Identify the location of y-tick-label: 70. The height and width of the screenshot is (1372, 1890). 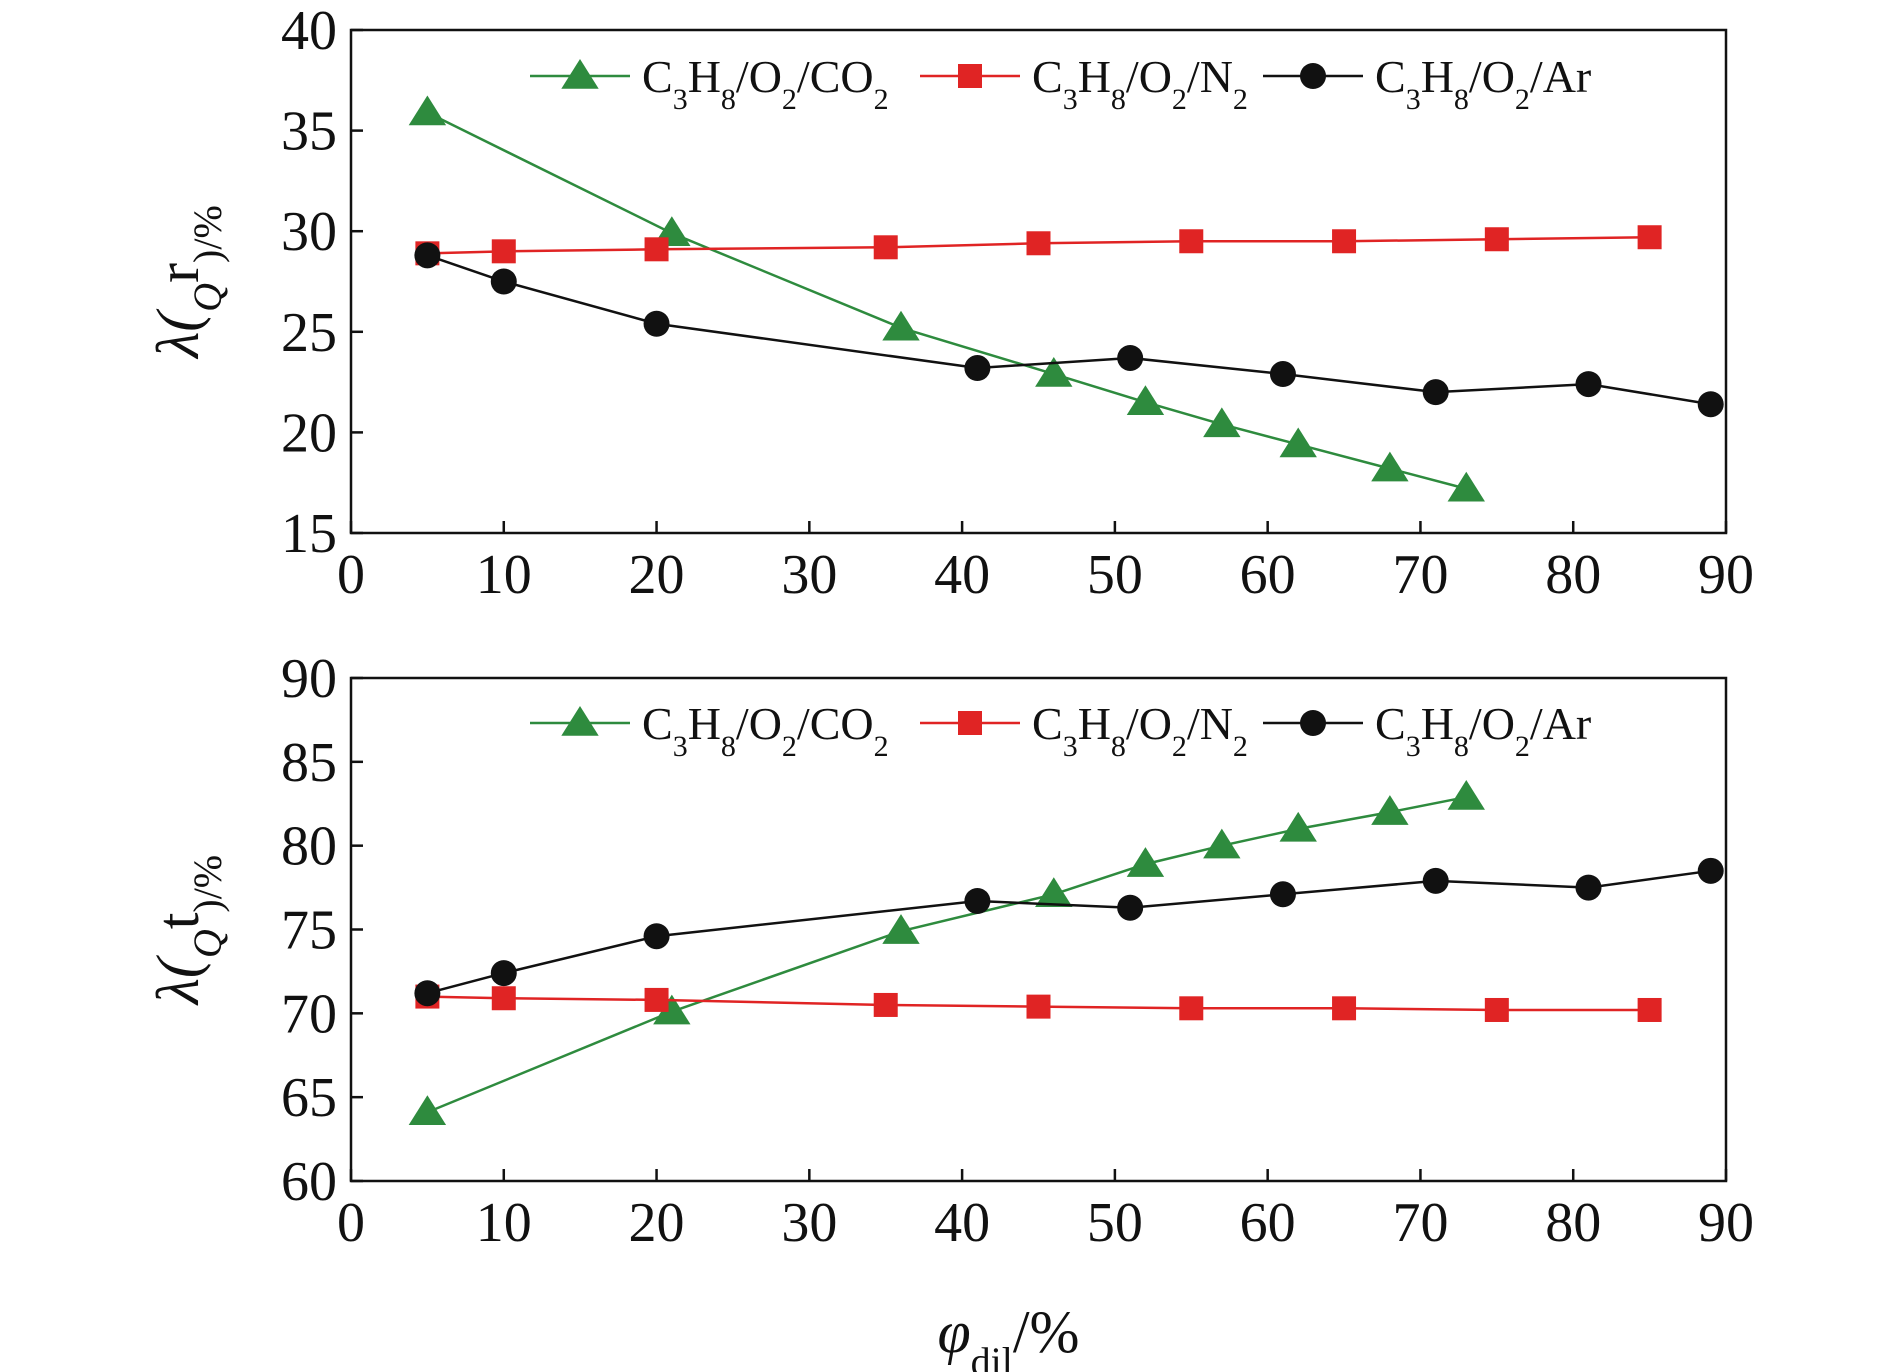
(309, 1014).